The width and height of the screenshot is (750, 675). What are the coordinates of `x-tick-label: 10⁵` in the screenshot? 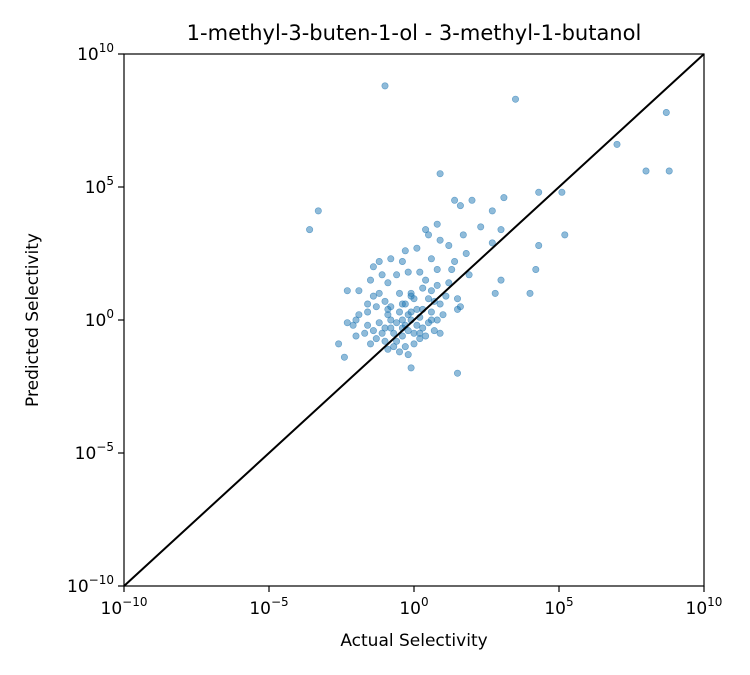 It's located at (558, 607).